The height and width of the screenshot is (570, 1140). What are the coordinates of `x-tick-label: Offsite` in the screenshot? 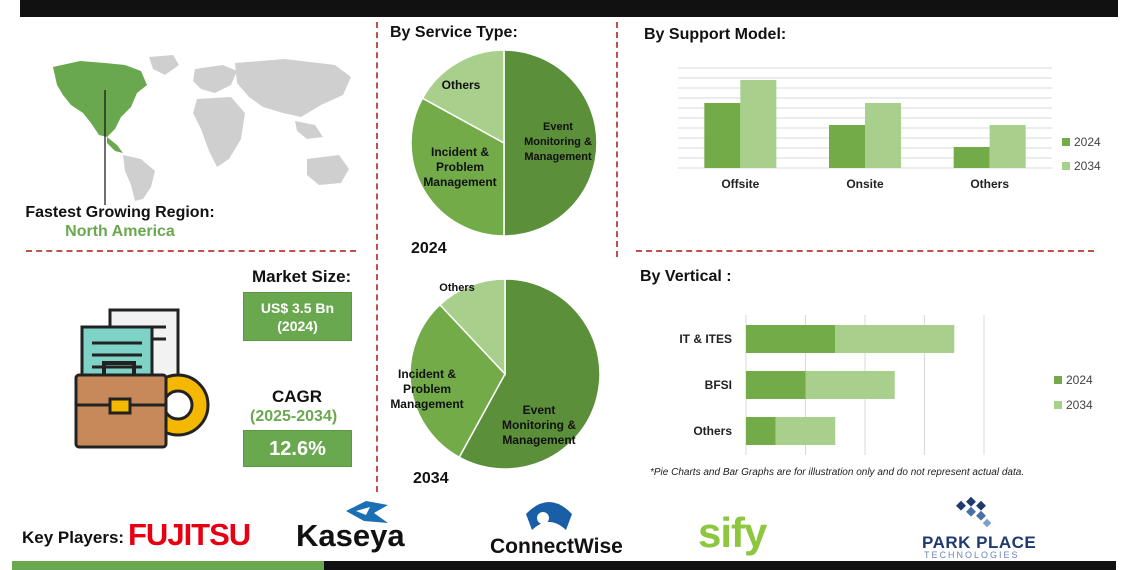 It's located at (740, 184).